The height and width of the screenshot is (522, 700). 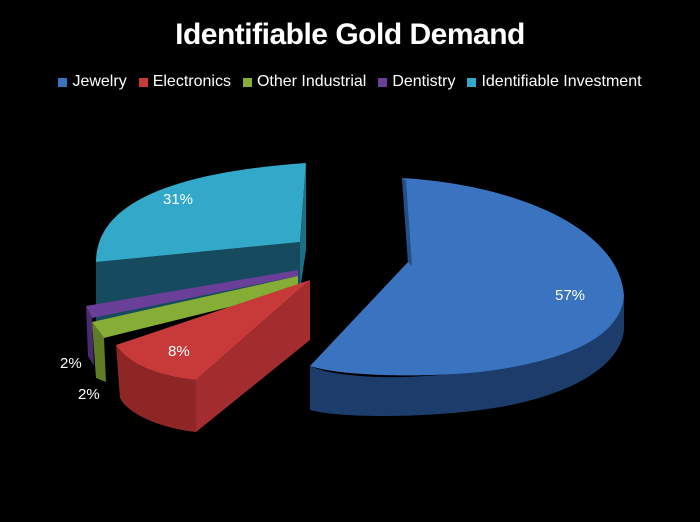 I want to click on legend-label: Electronics, so click(x=191, y=81).